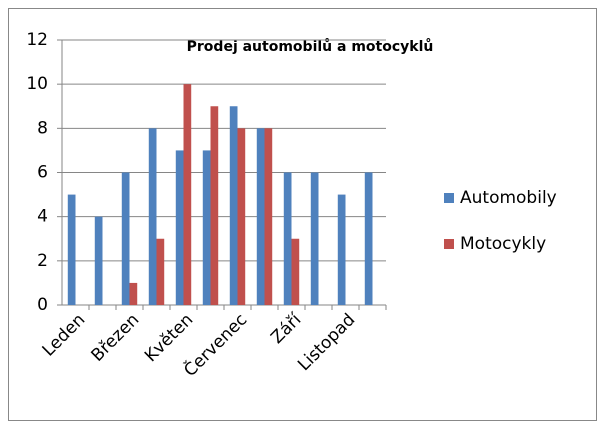 The image size is (607, 425). I want to click on y-tick-label: 10, so click(37, 84).